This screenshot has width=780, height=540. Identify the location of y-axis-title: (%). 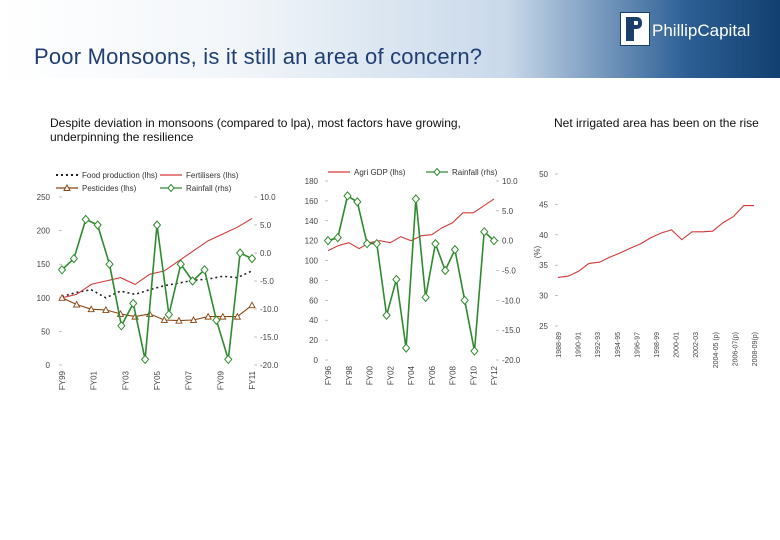
(537, 251).